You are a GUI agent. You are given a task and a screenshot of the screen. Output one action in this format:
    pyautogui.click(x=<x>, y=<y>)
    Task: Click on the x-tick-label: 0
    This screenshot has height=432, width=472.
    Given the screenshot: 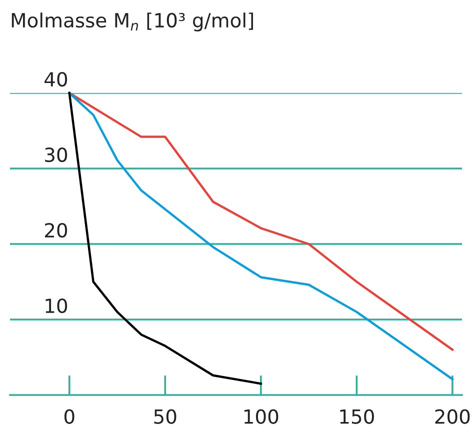 What is the action you would take?
    pyautogui.click(x=69, y=416)
    